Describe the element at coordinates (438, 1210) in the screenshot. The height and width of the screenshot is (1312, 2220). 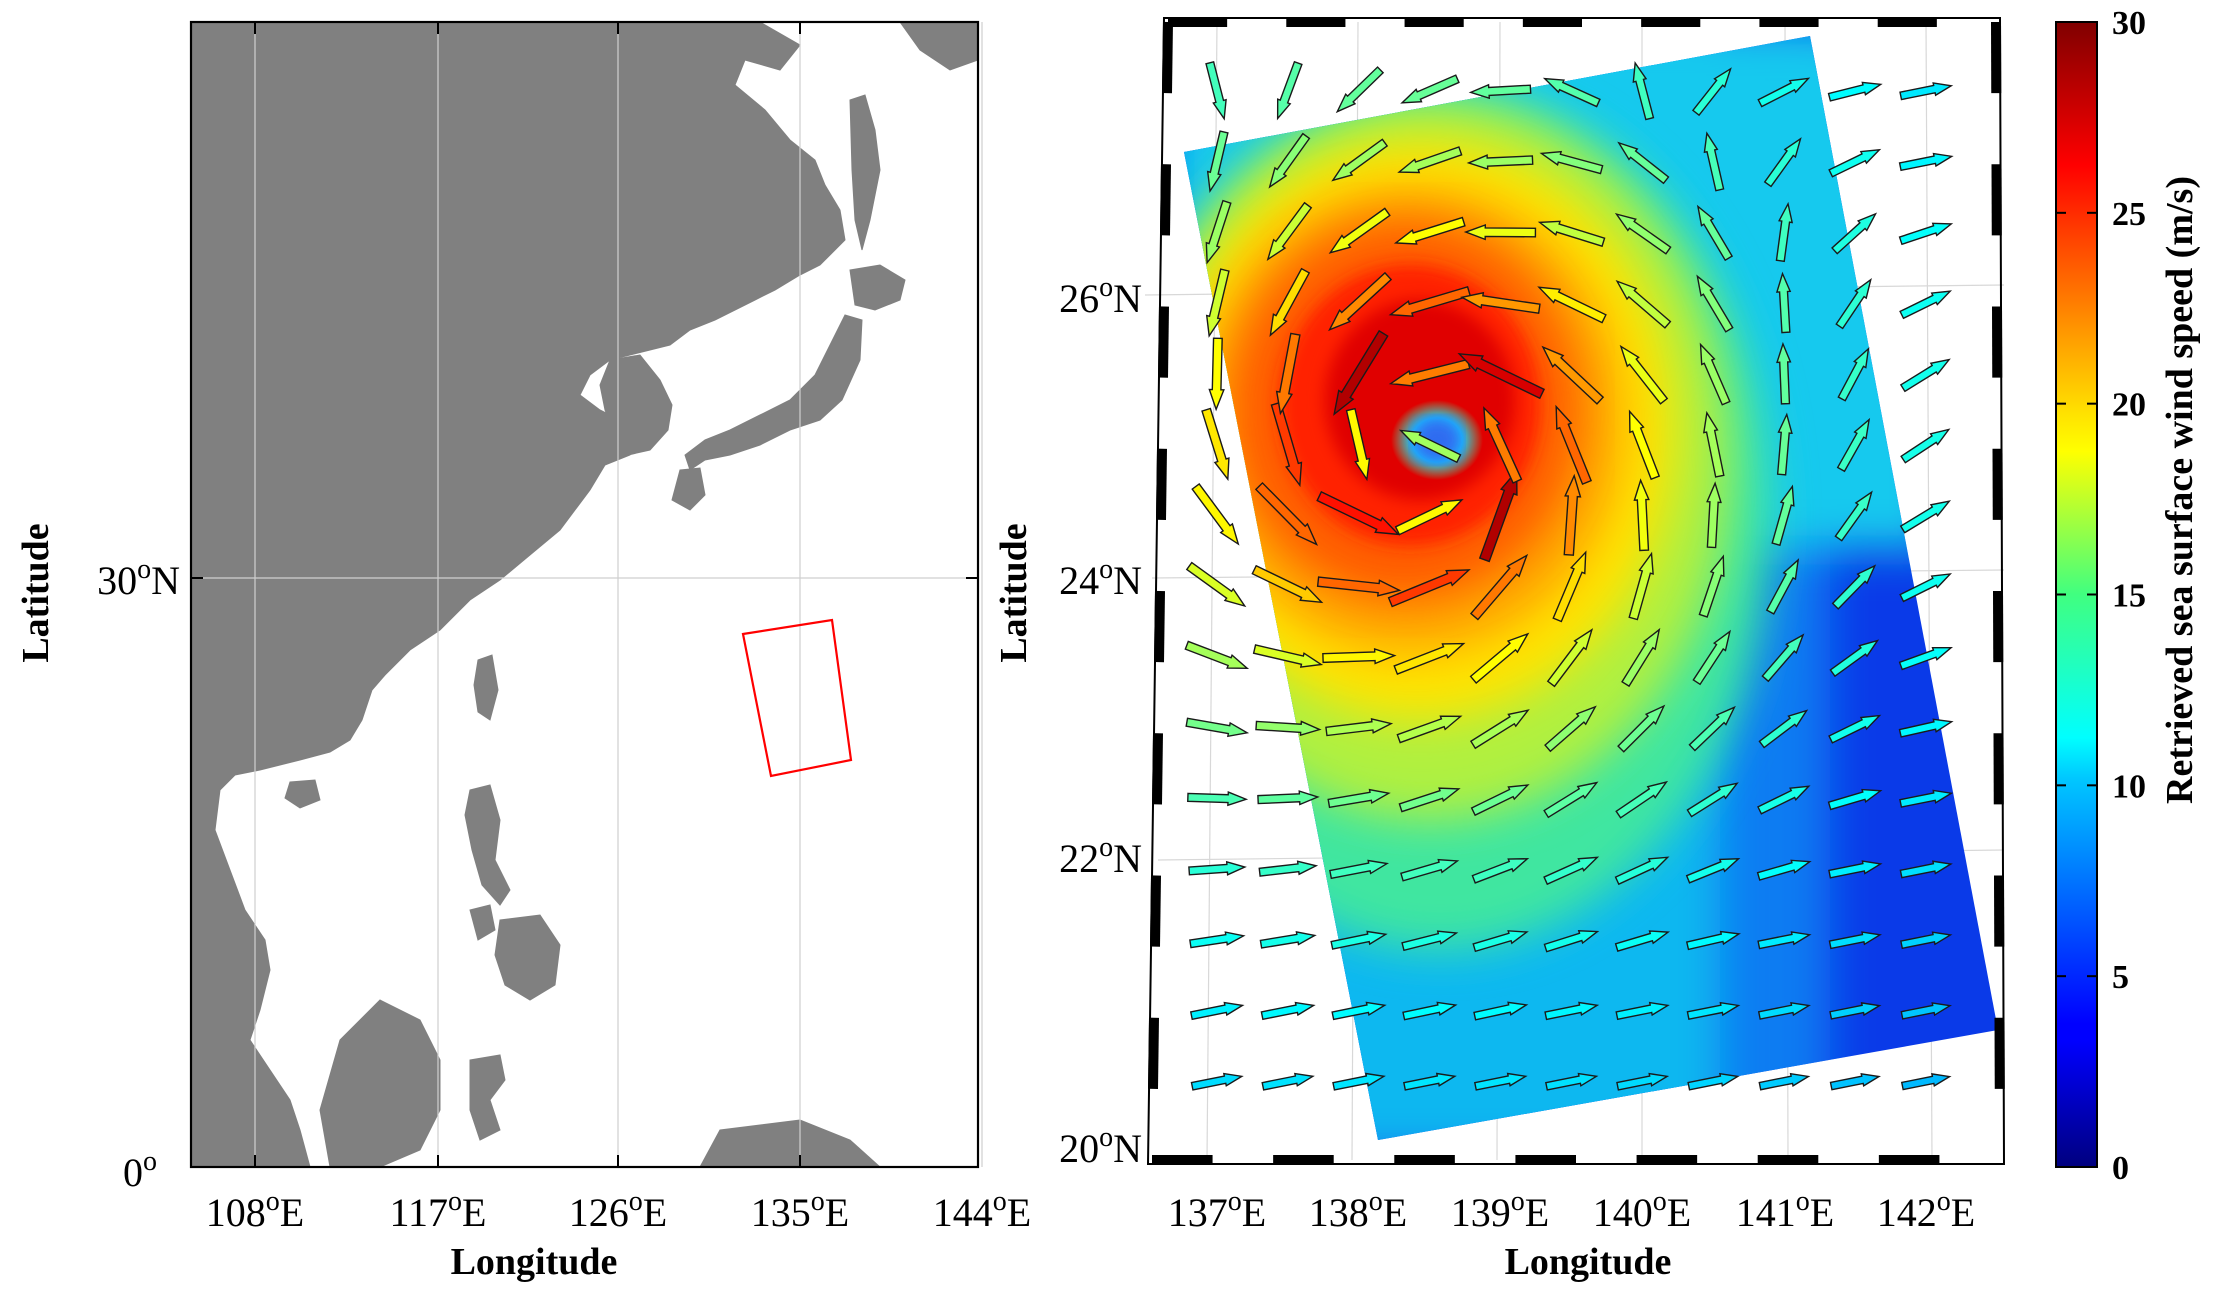
I see `left-x-tick-117: 117oE` at that location.